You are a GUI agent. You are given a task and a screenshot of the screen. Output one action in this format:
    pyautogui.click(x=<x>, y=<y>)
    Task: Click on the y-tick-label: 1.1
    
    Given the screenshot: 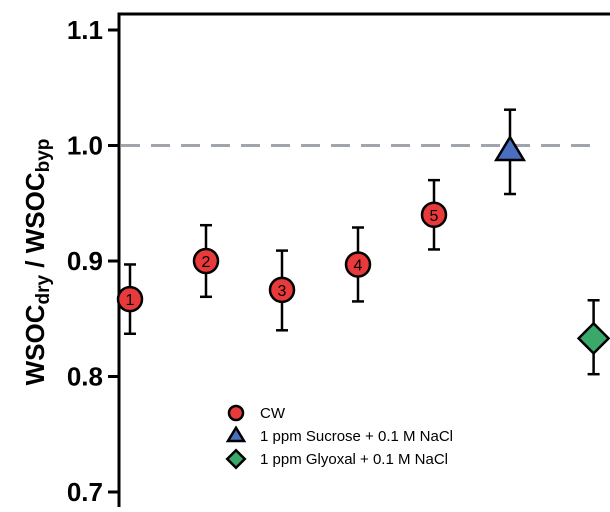 What is the action you would take?
    pyautogui.click(x=85, y=30)
    